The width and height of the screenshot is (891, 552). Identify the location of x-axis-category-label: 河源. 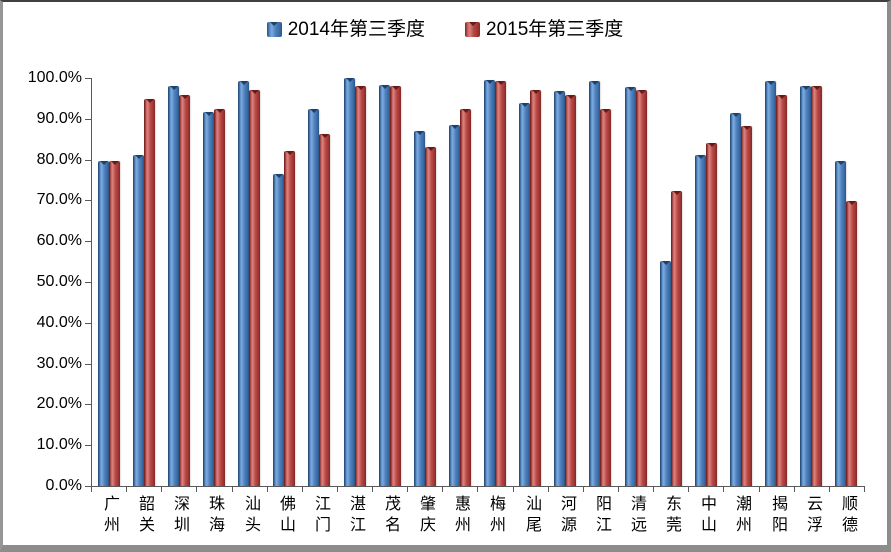
(566, 516).